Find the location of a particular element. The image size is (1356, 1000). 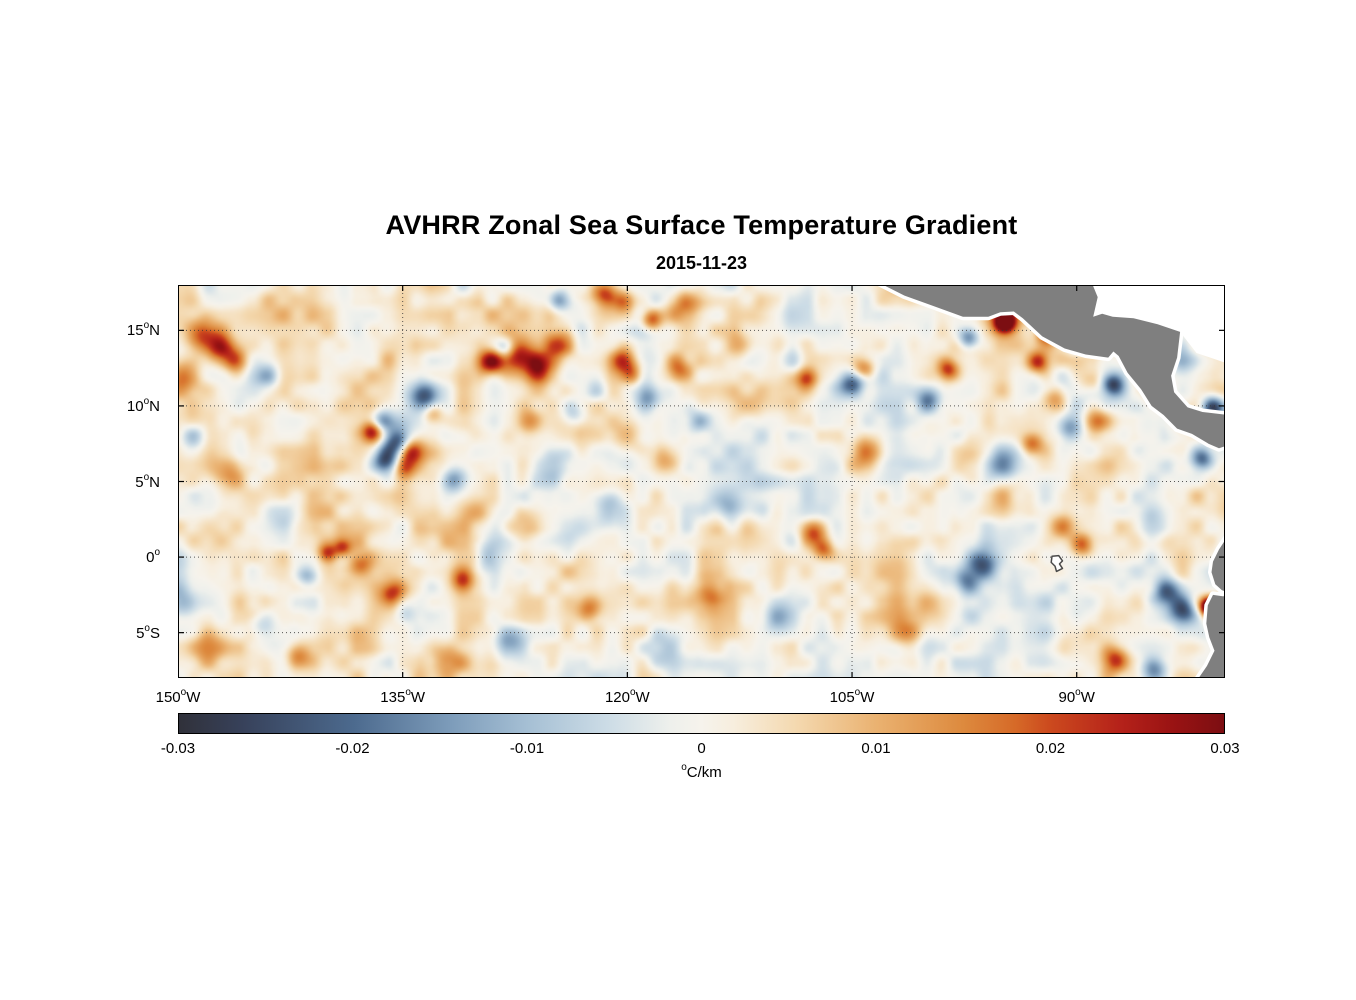

colorbar-ticks: -0.03 -0.02 -0.01 0 0.01 0.02 0.03 is located at coordinates (700, 751).